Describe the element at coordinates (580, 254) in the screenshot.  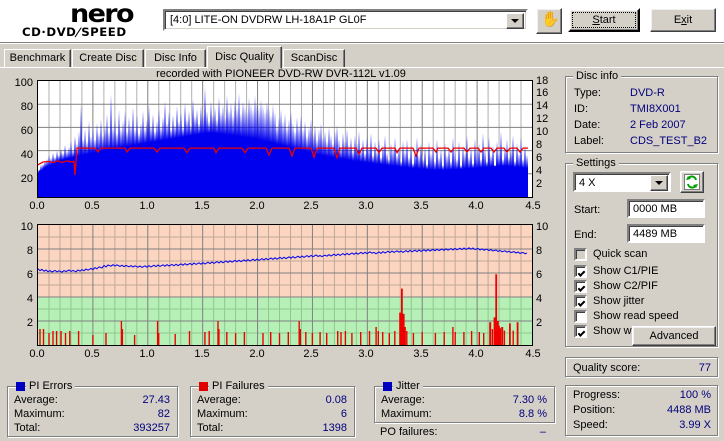
I see `checkbox-quick-scan` at that location.